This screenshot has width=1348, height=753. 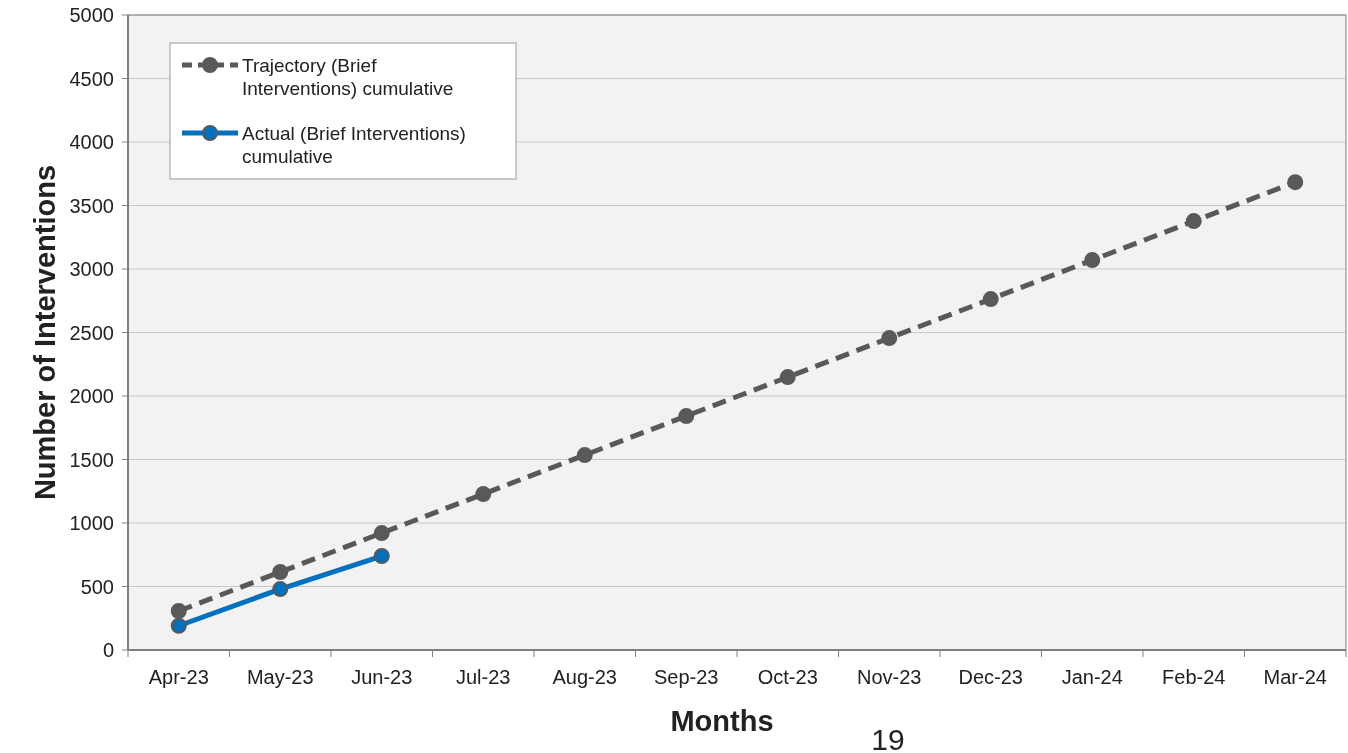 I want to click on y-tick-label: 1500, so click(x=91, y=459).